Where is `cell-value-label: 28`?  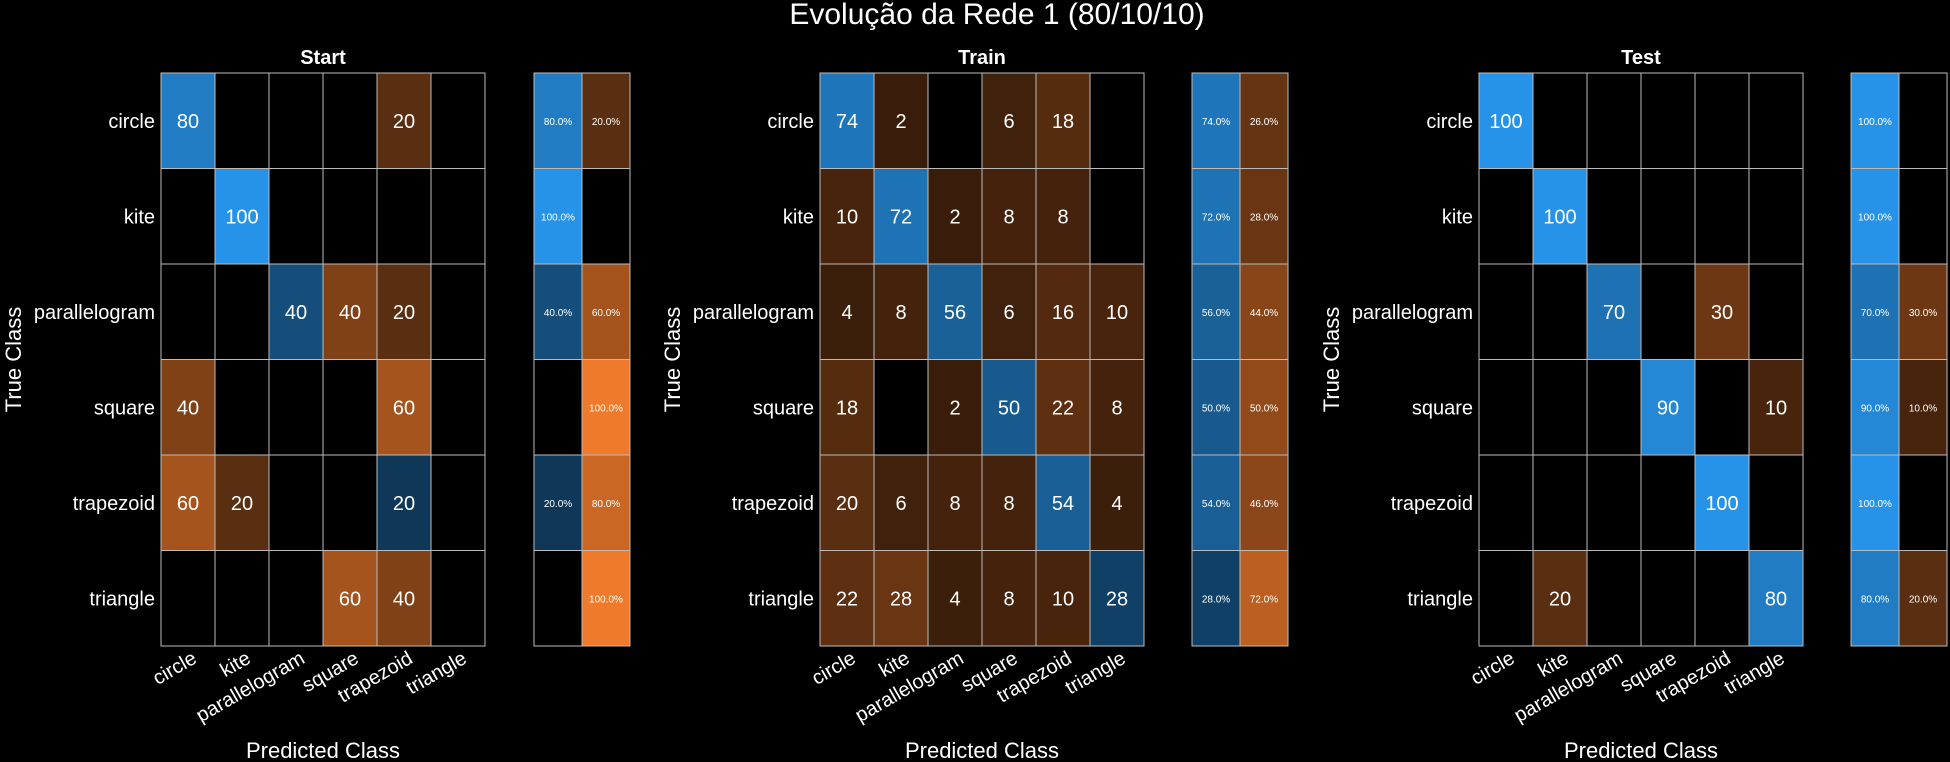 cell-value-label: 28 is located at coordinates (901, 599).